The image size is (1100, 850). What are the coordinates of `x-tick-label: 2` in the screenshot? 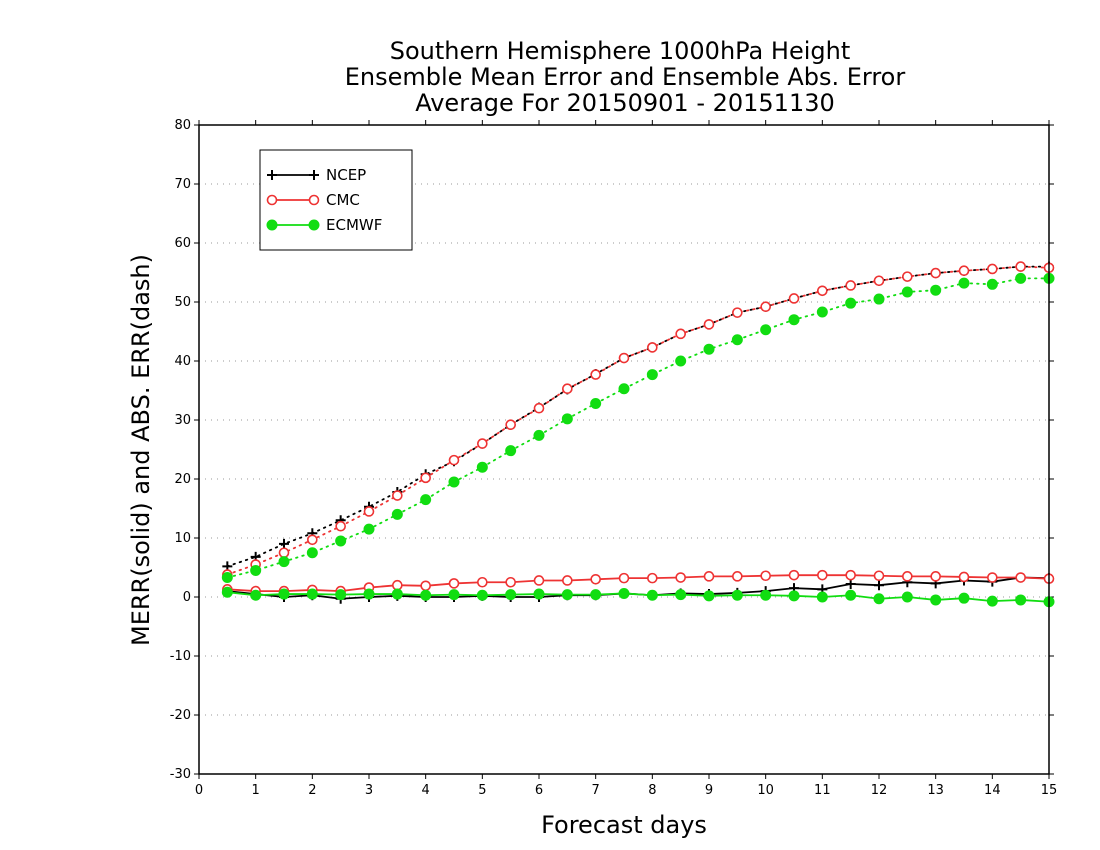 It's located at (312, 790).